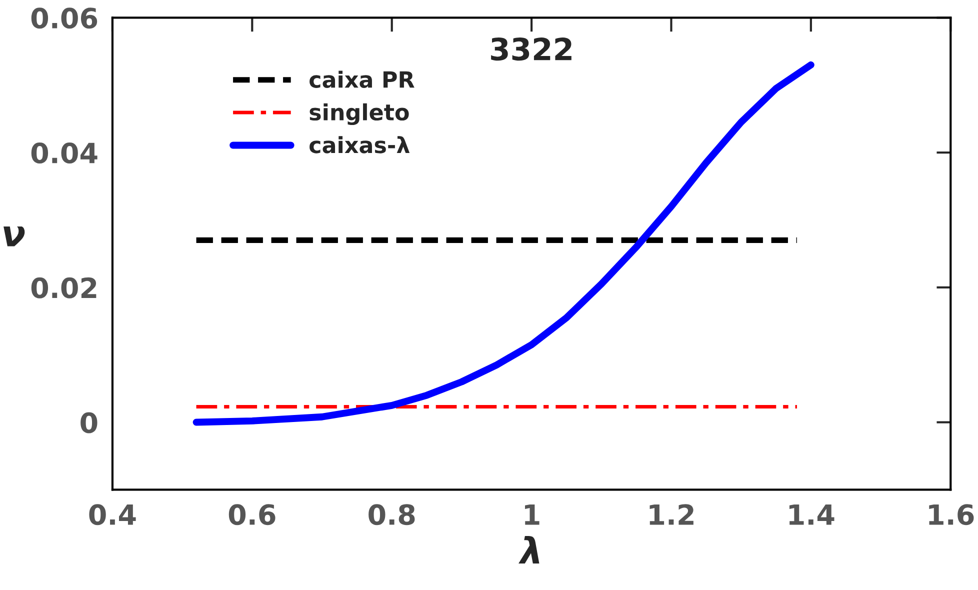  What do you see at coordinates (531, 49) in the screenshot?
I see `text: 3322` at bounding box center [531, 49].